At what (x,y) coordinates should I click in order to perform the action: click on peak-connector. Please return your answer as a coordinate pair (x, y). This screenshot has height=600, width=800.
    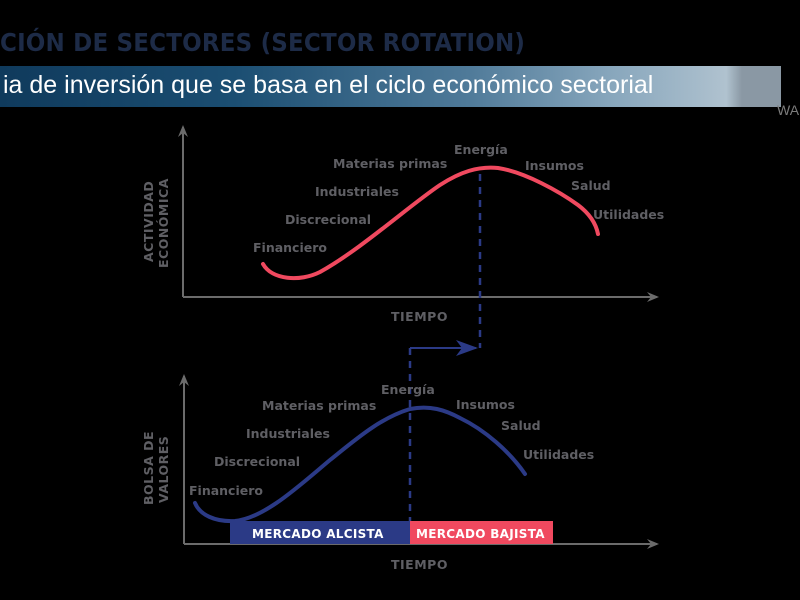
    Looking at the image, I should click on (445, 347).